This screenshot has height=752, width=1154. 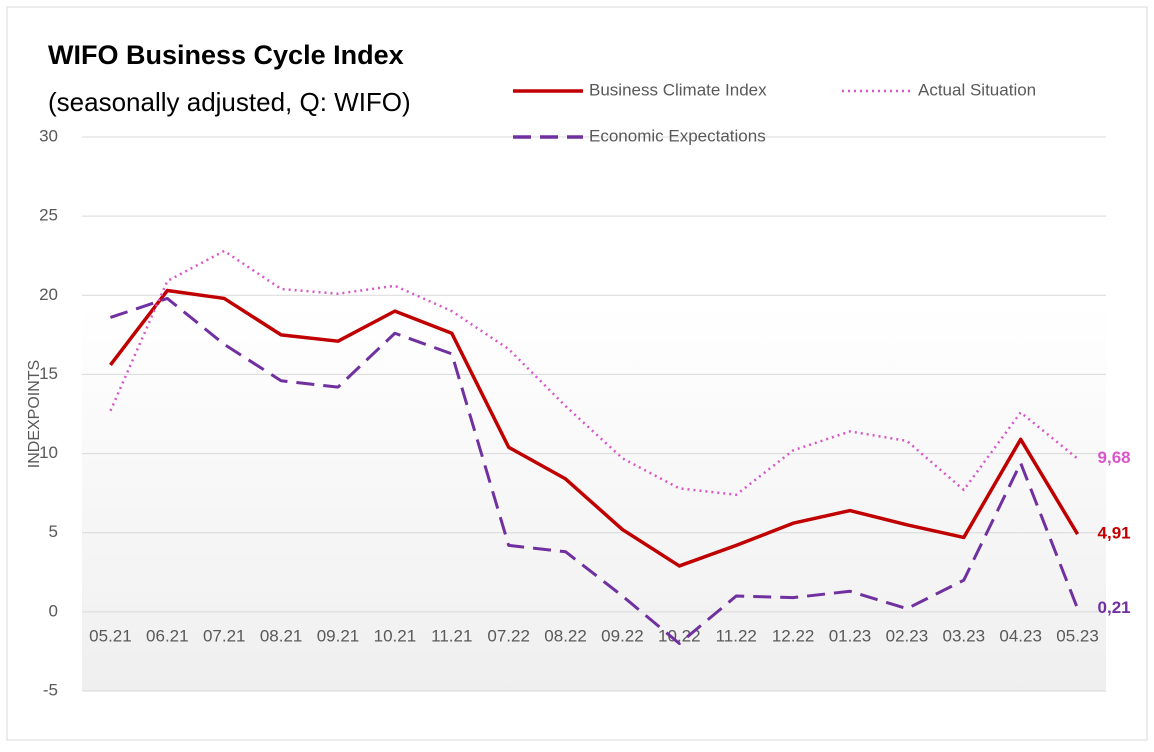 I want to click on y-tick-label: 30, so click(x=48, y=135).